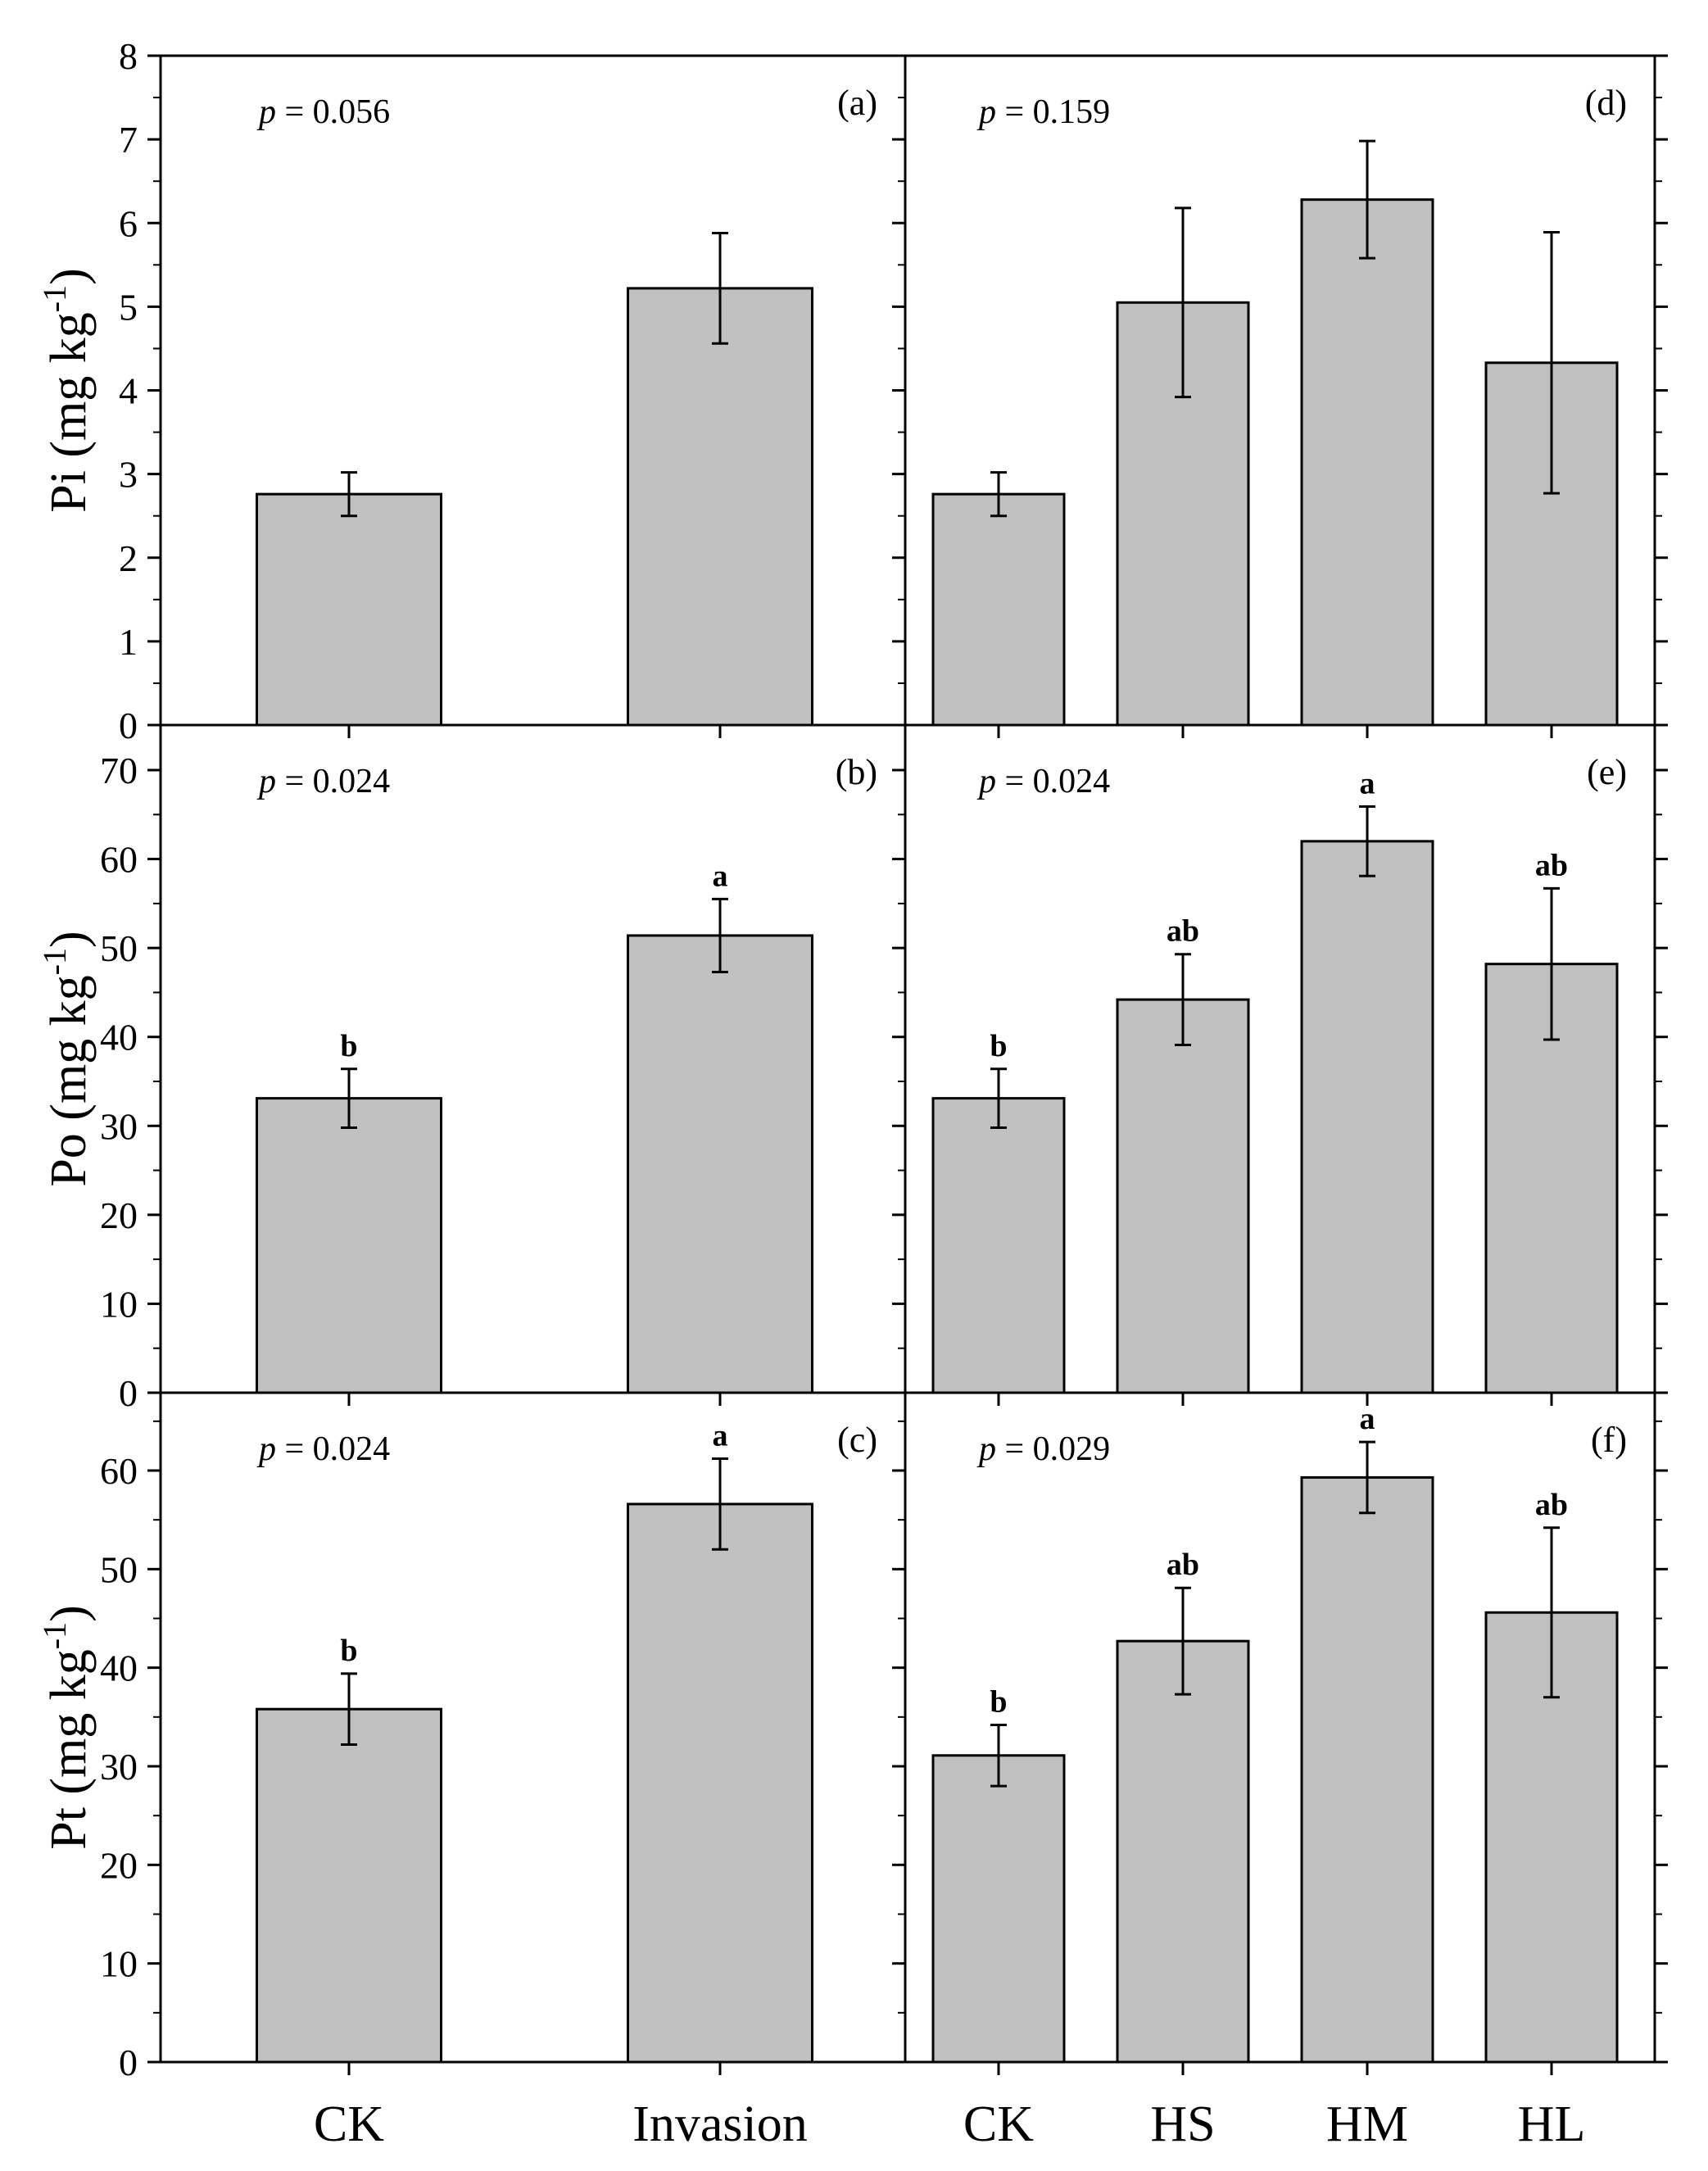 This screenshot has width=1708, height=2171. What do you see at coordinates (119, 1304) in the screenshot?
I see `y-tick-label-b: 10` at bounding box center [119, 1304].